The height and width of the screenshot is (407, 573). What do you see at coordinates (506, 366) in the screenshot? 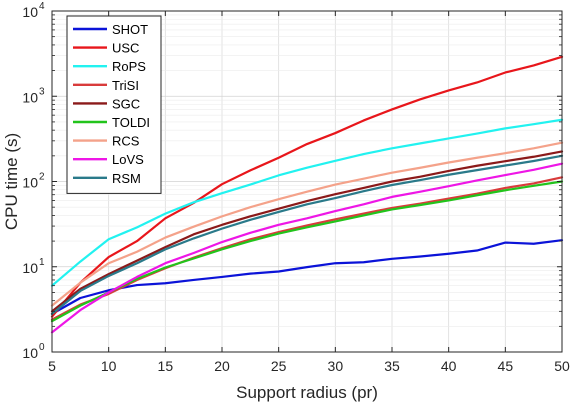
I see `x-tick-label: 45` at bounding box center [506, 366].